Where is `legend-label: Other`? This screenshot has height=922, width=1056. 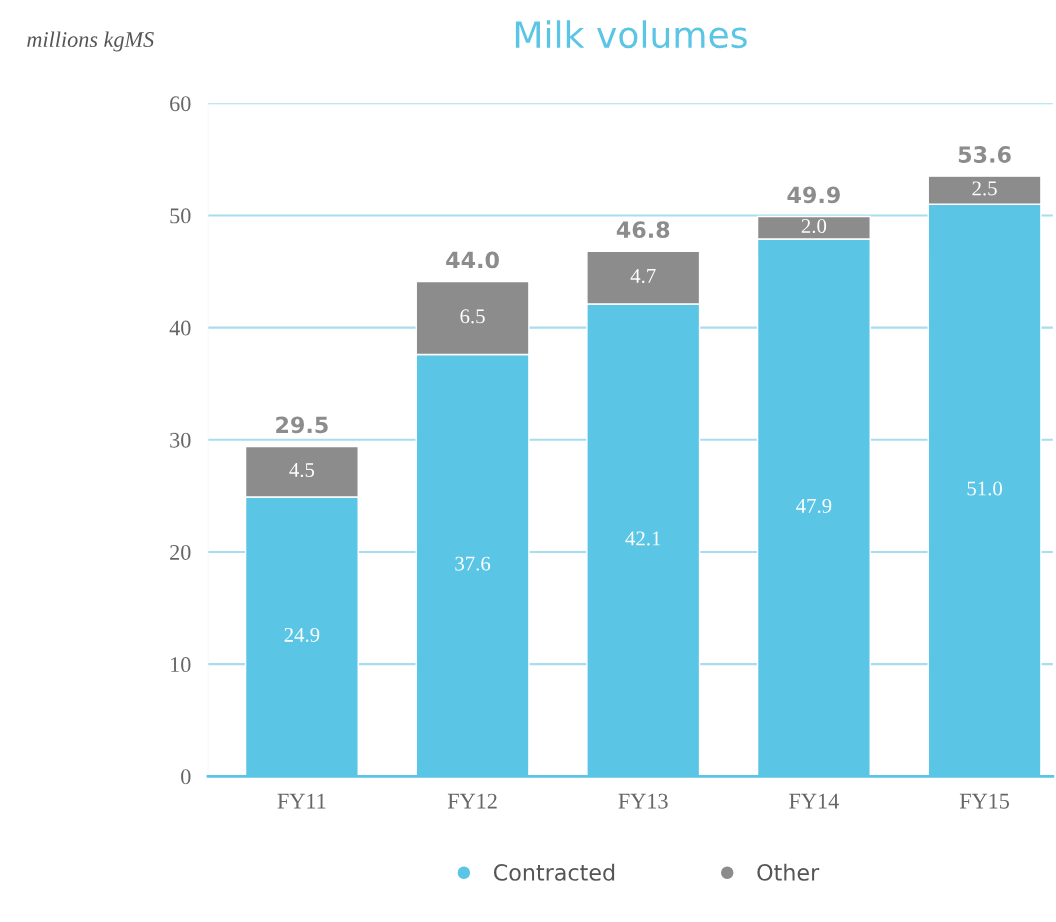 legend-label: Other is located at coordinates (788, 872).